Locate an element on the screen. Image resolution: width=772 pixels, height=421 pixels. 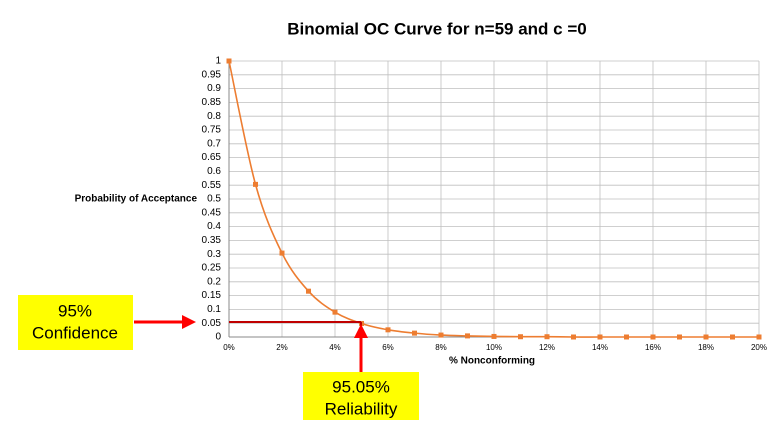
y-tick-label: 0 is located at coordinates (218, 337).